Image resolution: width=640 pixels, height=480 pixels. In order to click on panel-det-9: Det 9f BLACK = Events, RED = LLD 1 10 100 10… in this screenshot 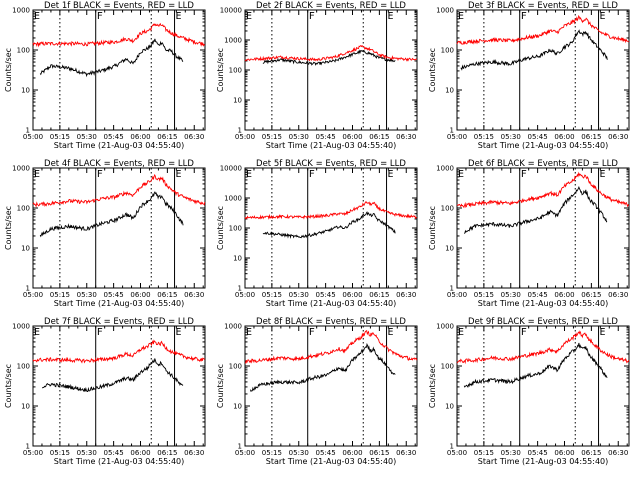, I will do `click(529, 391)`.